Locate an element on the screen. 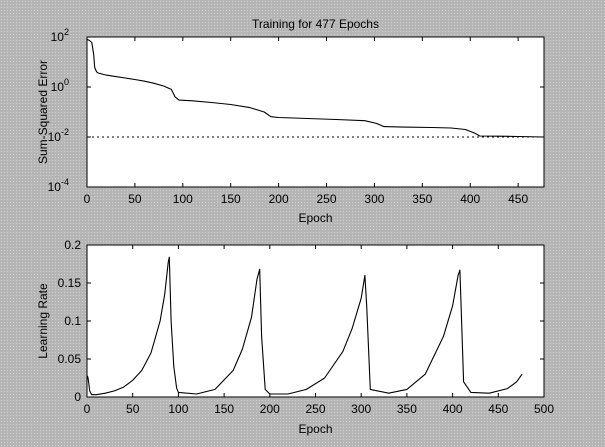  y-tick-label: 10² is located at coordinates (60, 35).